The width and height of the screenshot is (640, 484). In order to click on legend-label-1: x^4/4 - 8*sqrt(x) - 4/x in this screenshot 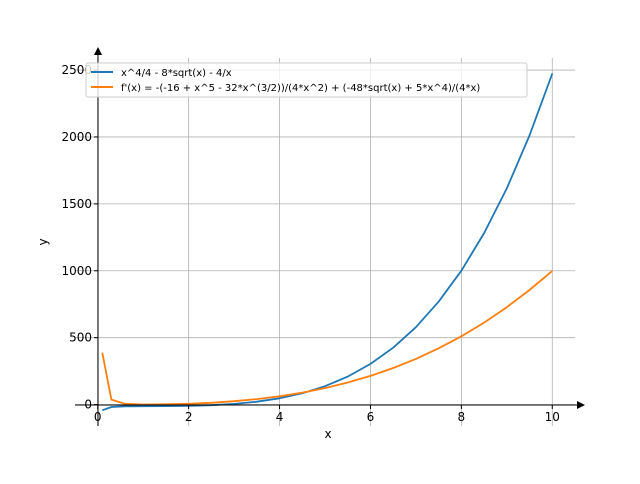, I will do `click(176, 73)`.